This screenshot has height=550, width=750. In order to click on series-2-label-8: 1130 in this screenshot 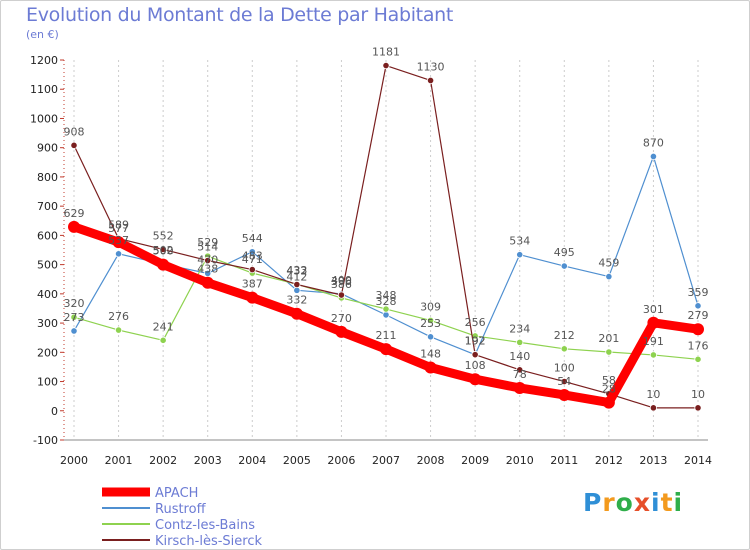, I will do `click(431, 66)`.